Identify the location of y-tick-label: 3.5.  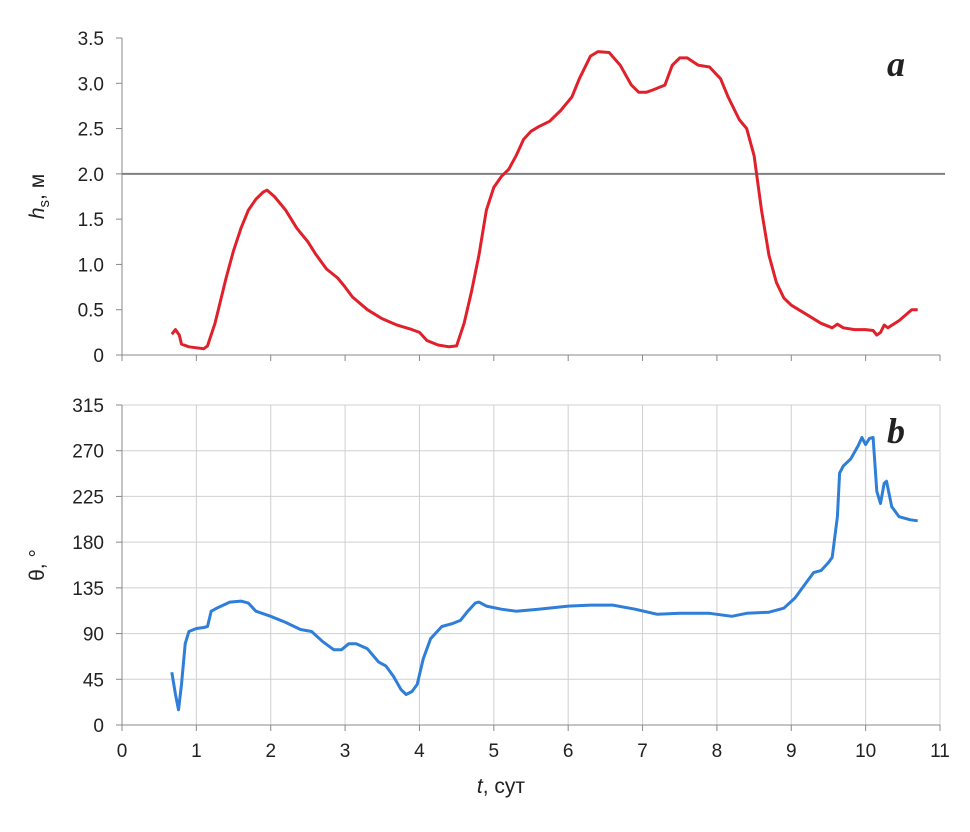
(91, 39).